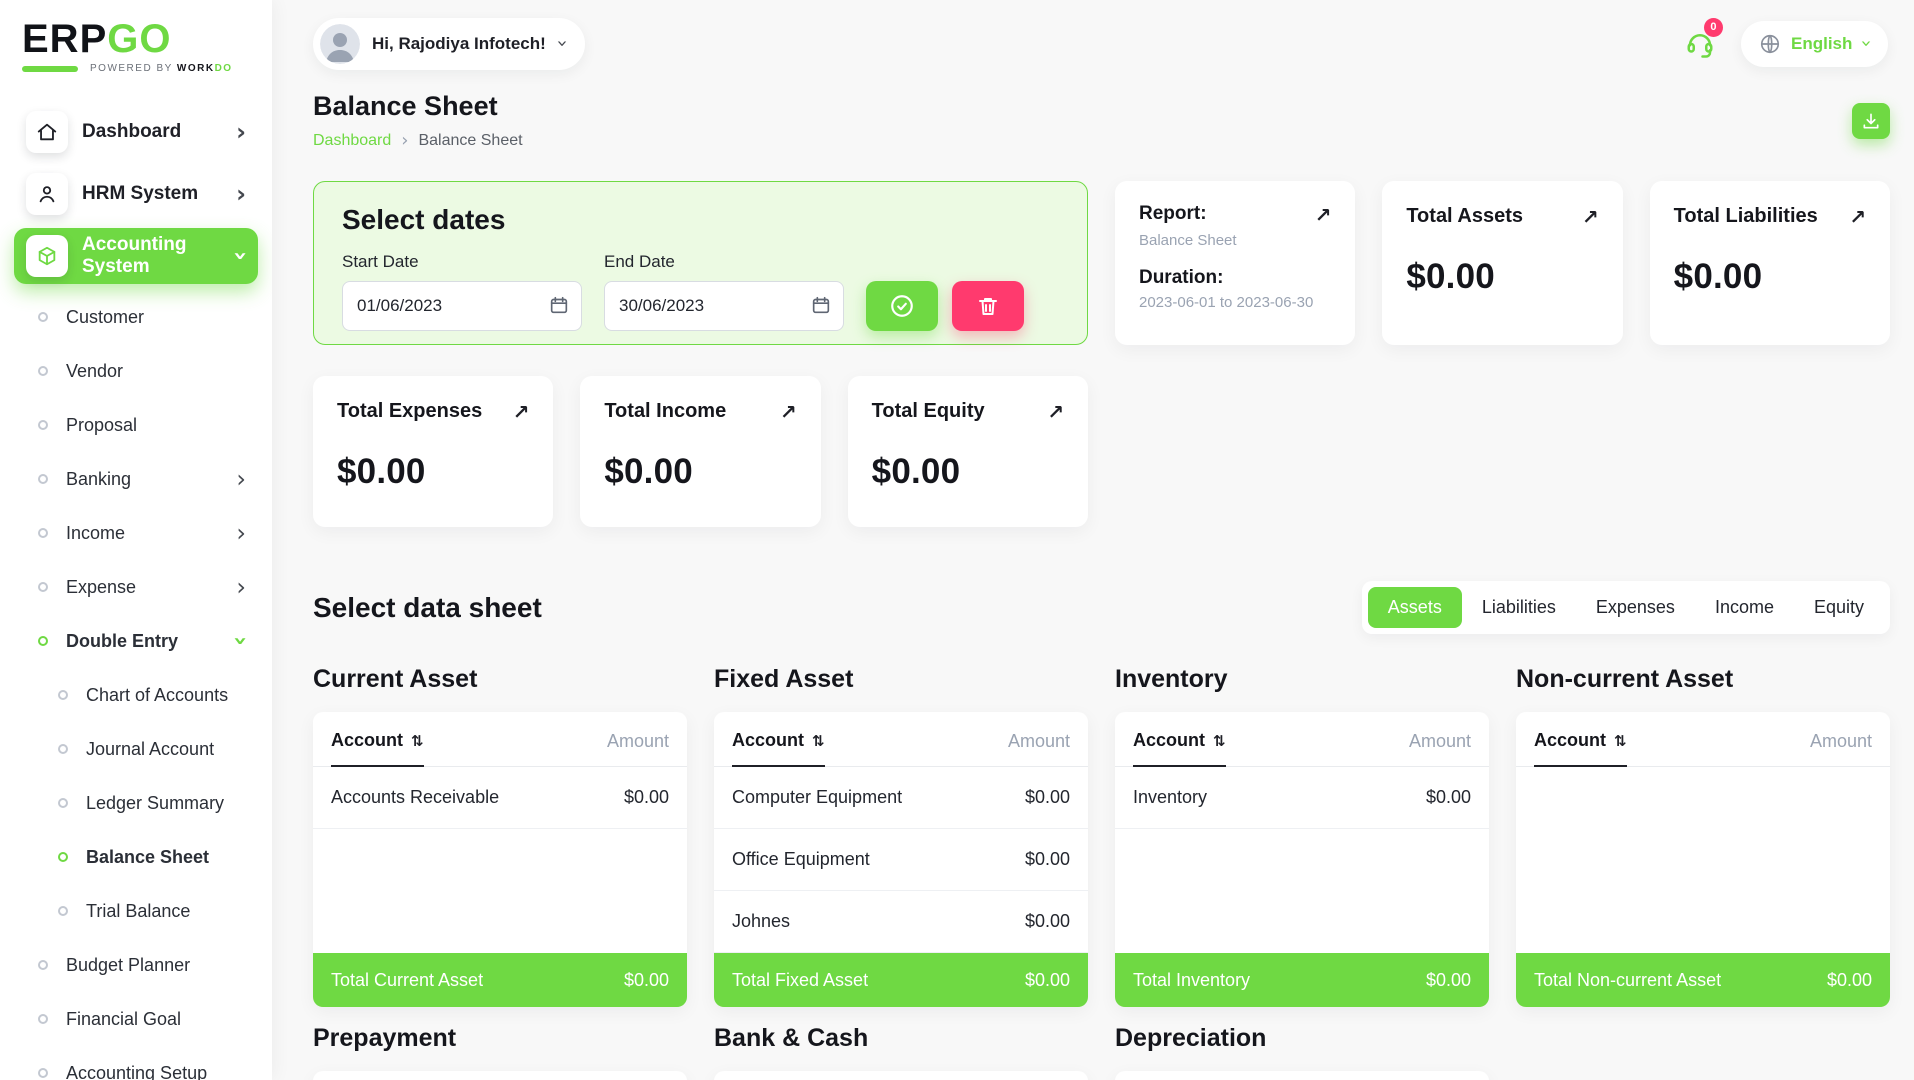  Describe the element at coordinates (724, 306) in the screenshot. I see `end-date-input` at that location.